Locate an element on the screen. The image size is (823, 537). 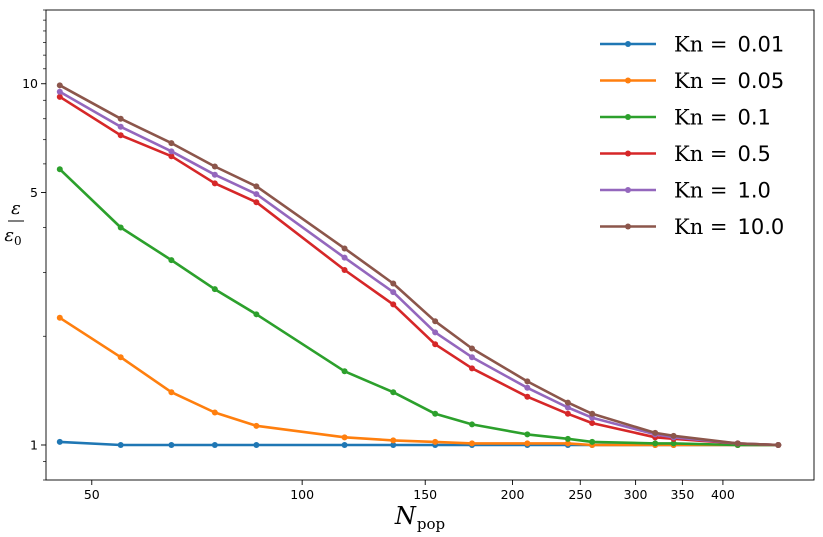
legend-item: Kn = 0.05 is located at coordinates (692, 81).